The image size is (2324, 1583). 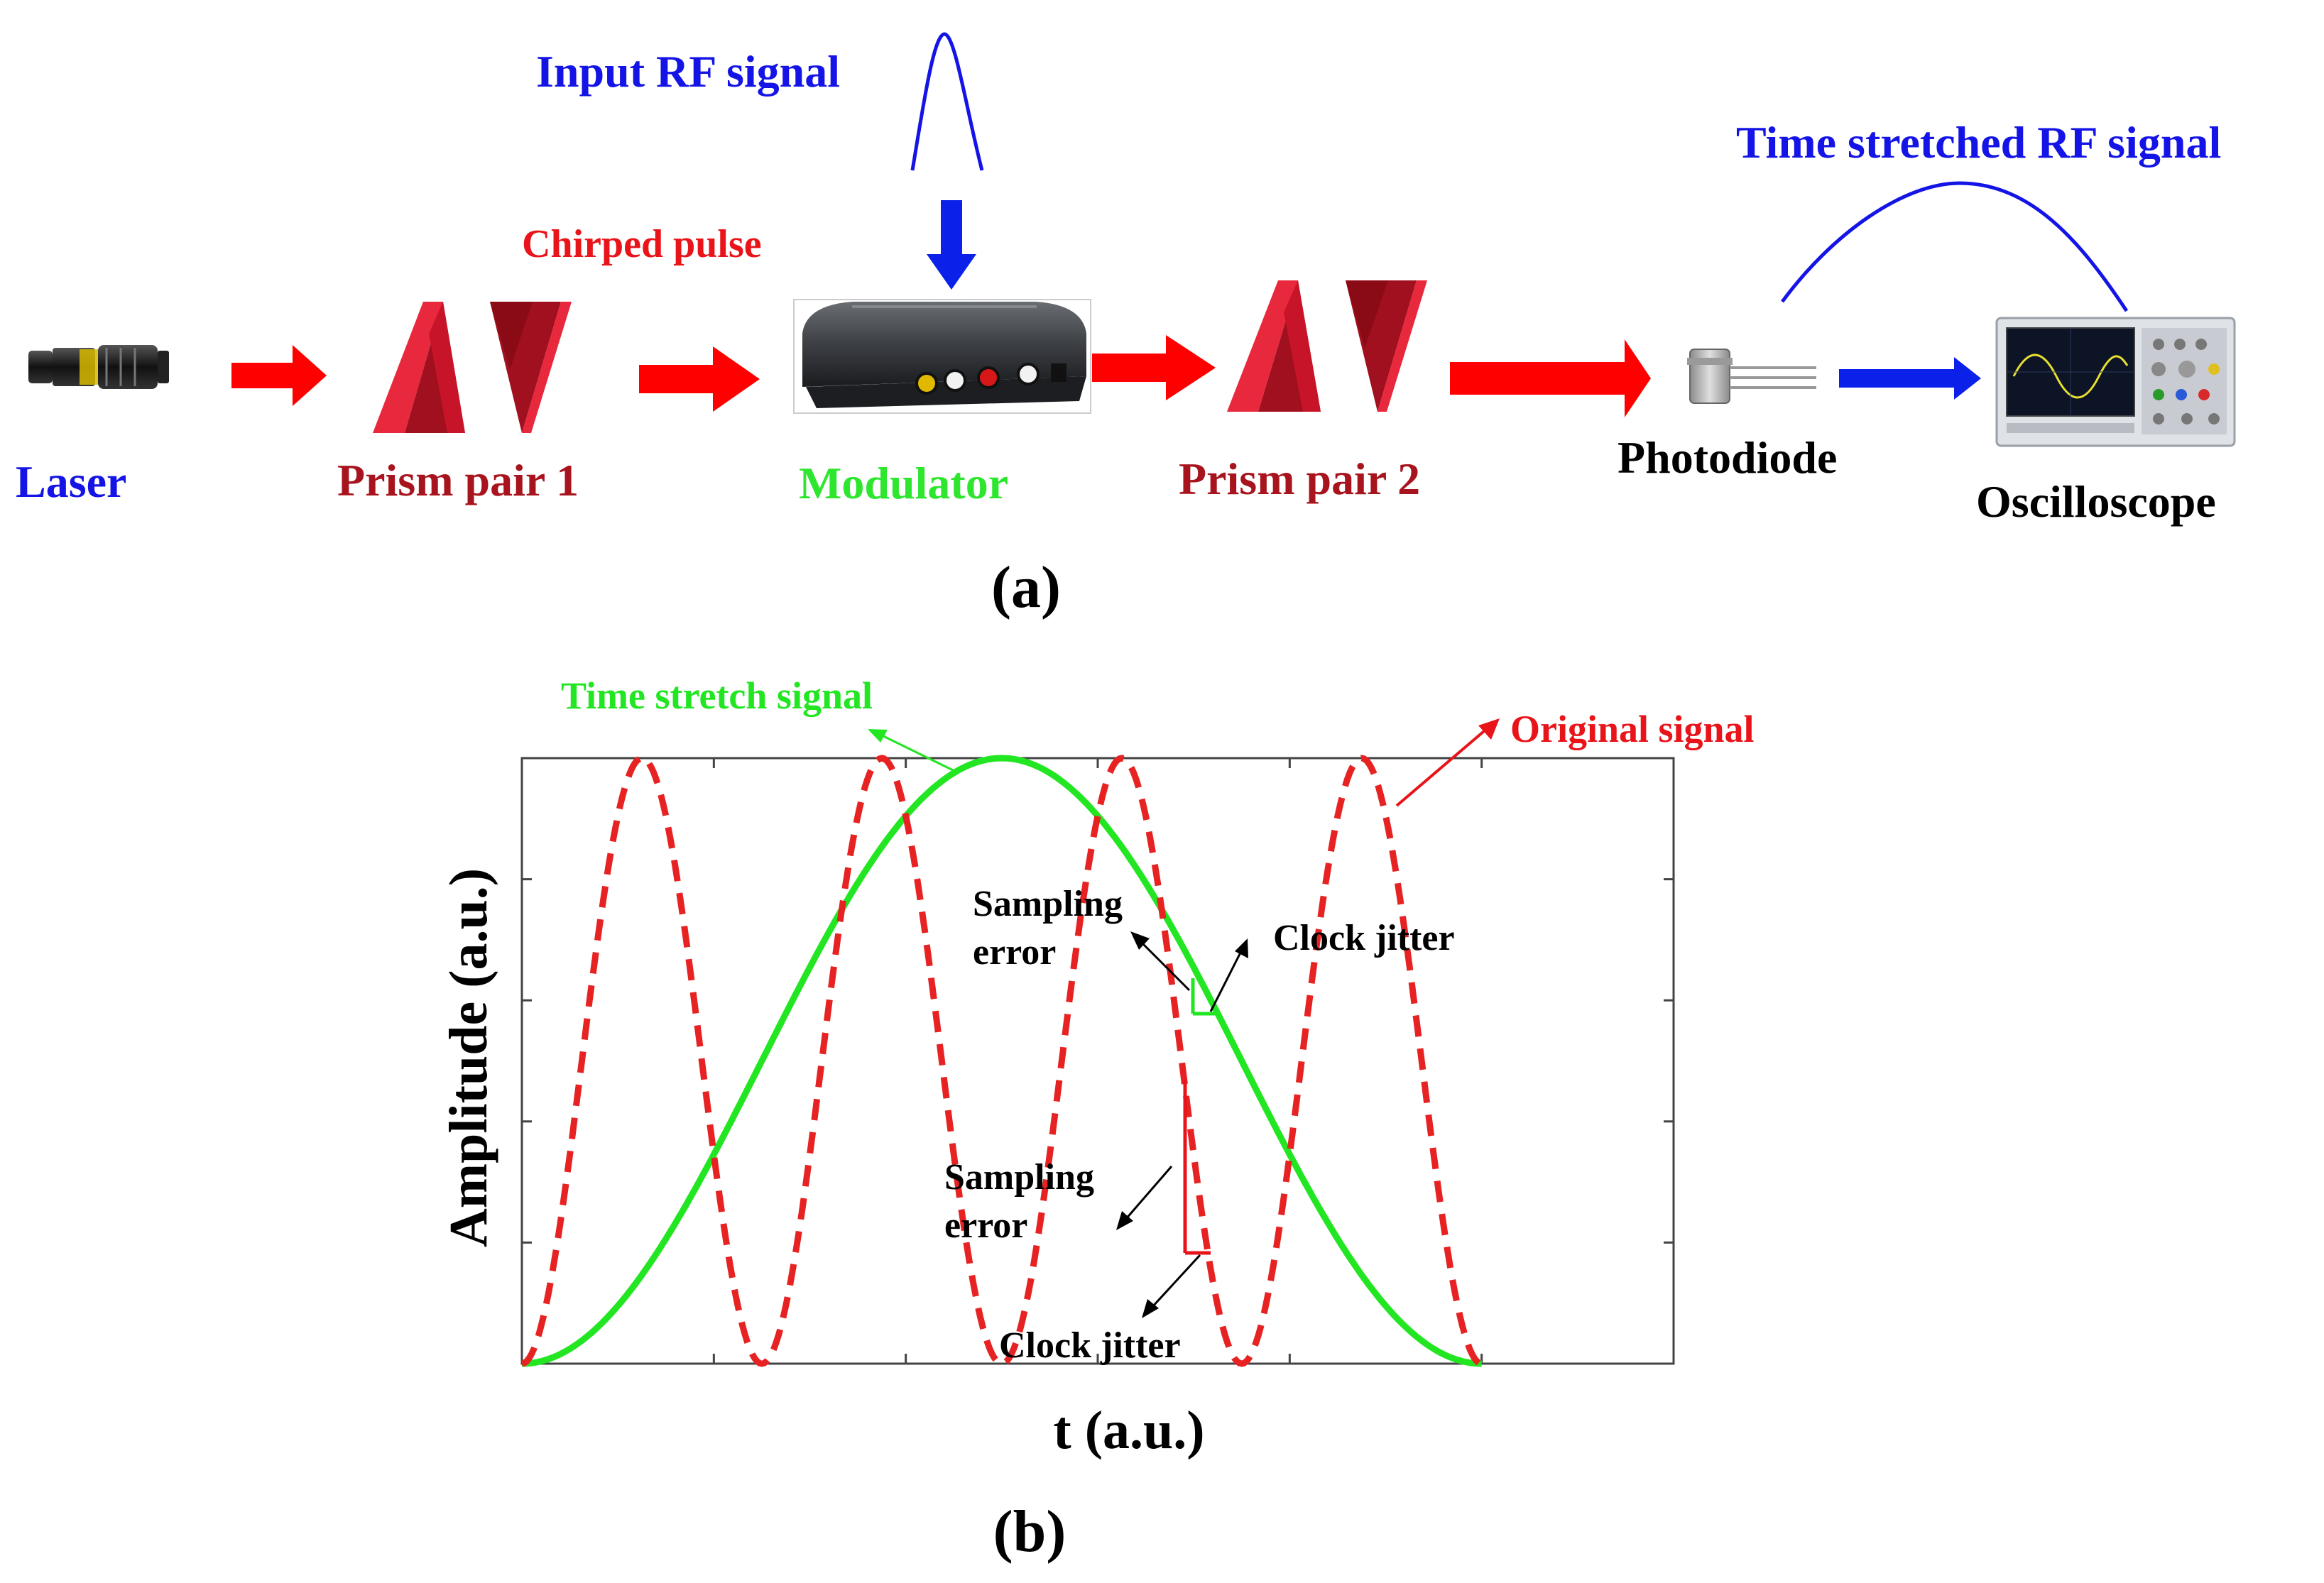 What do you see at coordinates (1632, 729) in the screenshot?
I see `original-signal-callout: Original signal` at bounding box center [1632, 729].